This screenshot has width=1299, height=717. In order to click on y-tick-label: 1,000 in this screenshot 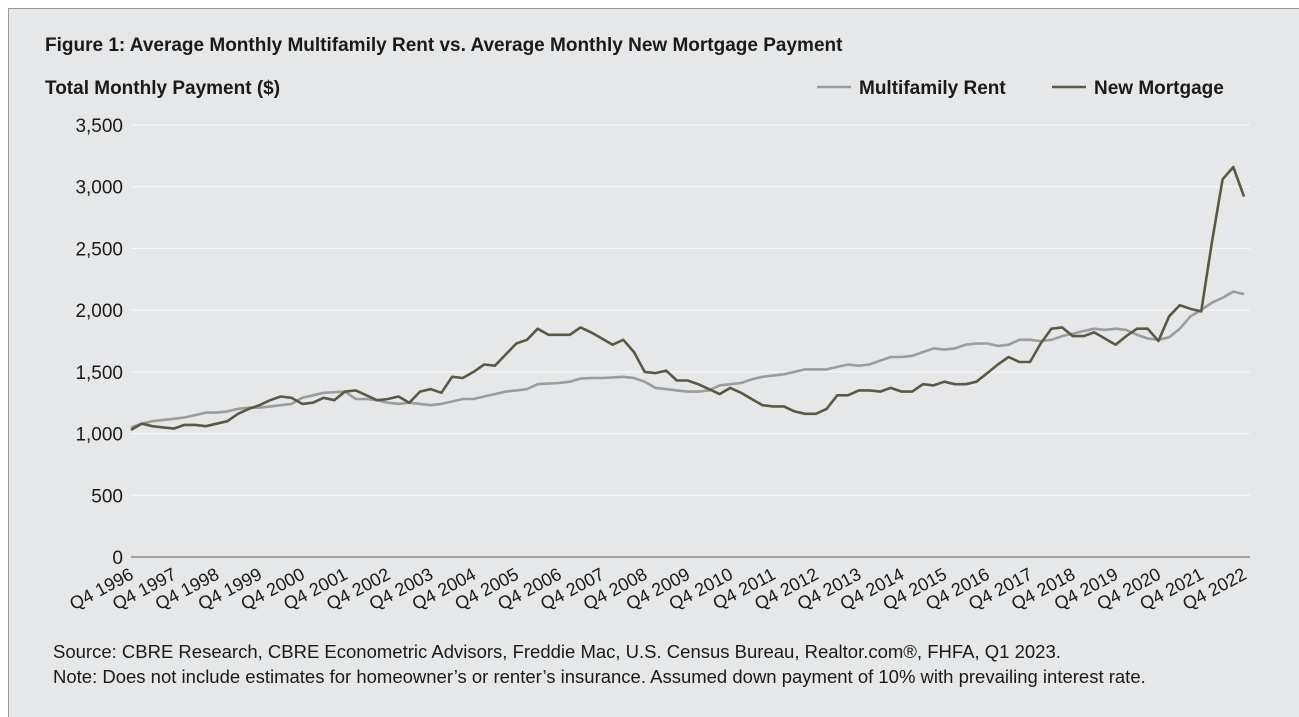, I will do `click(99, 435)`.